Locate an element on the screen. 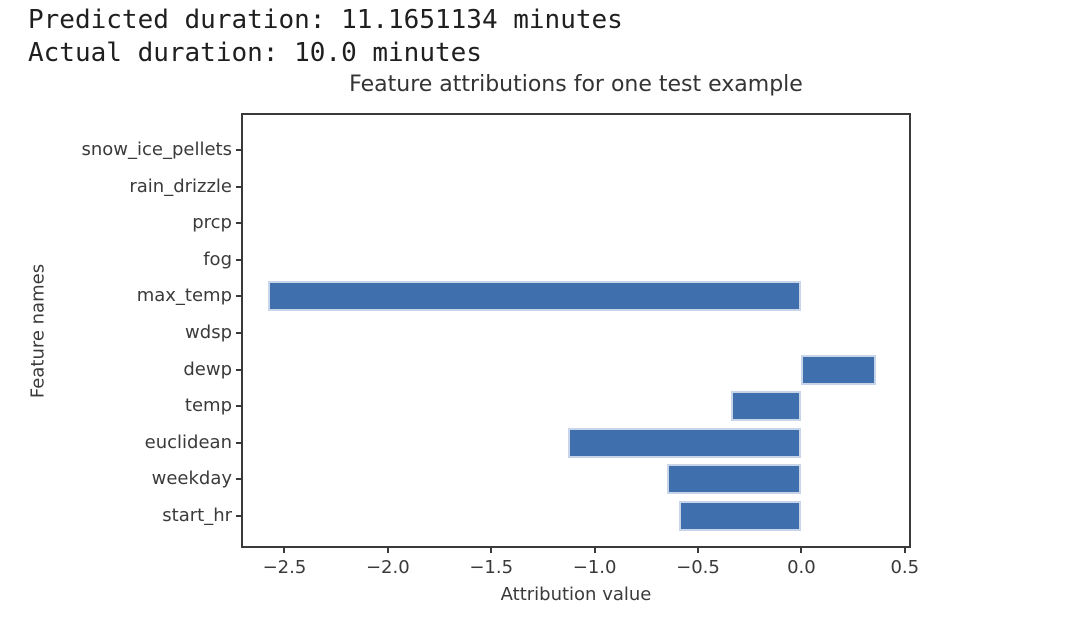 This screenshot has width=1080, height=624. ytick-label-wdsp: wdsp is located at coordinates (208, 332).